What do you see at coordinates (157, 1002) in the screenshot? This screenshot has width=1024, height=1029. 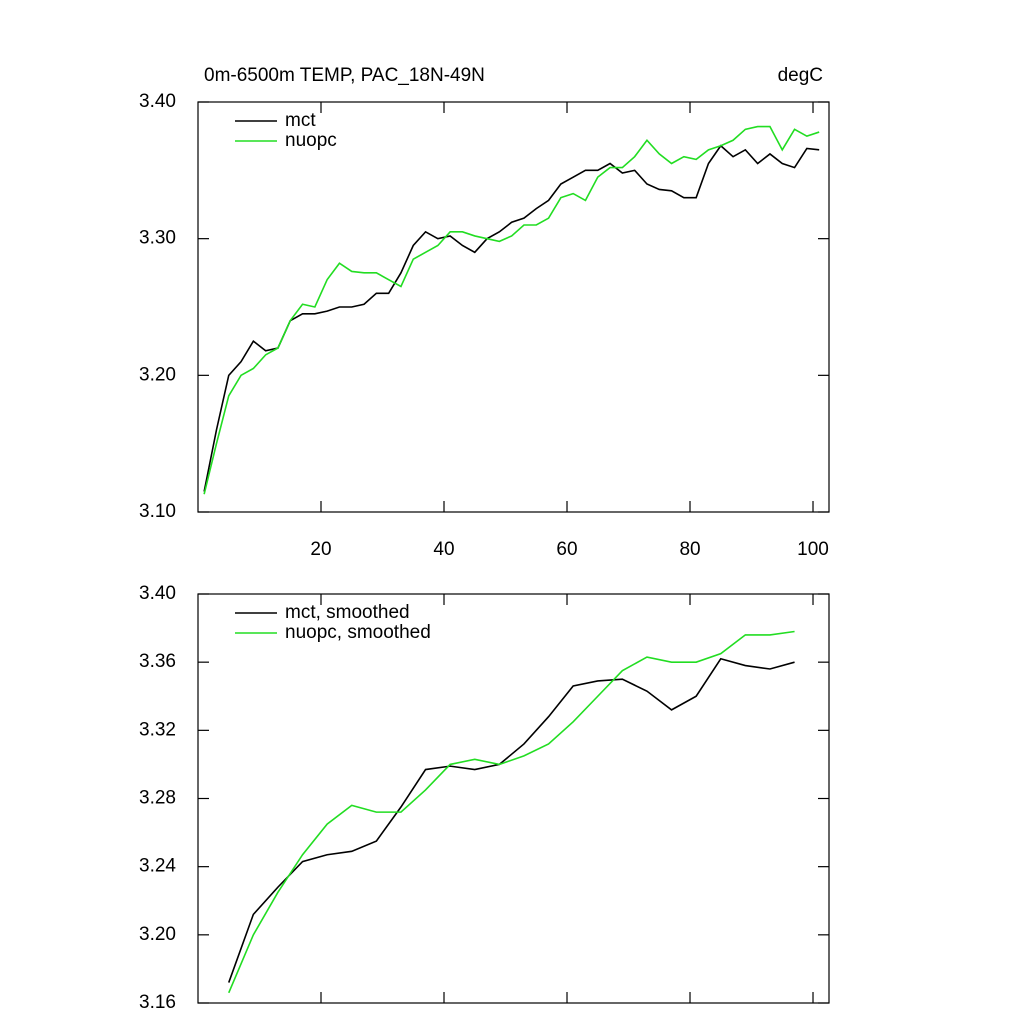 I see `y-tick-label: 3.16` at bounding box center [157, 1002].